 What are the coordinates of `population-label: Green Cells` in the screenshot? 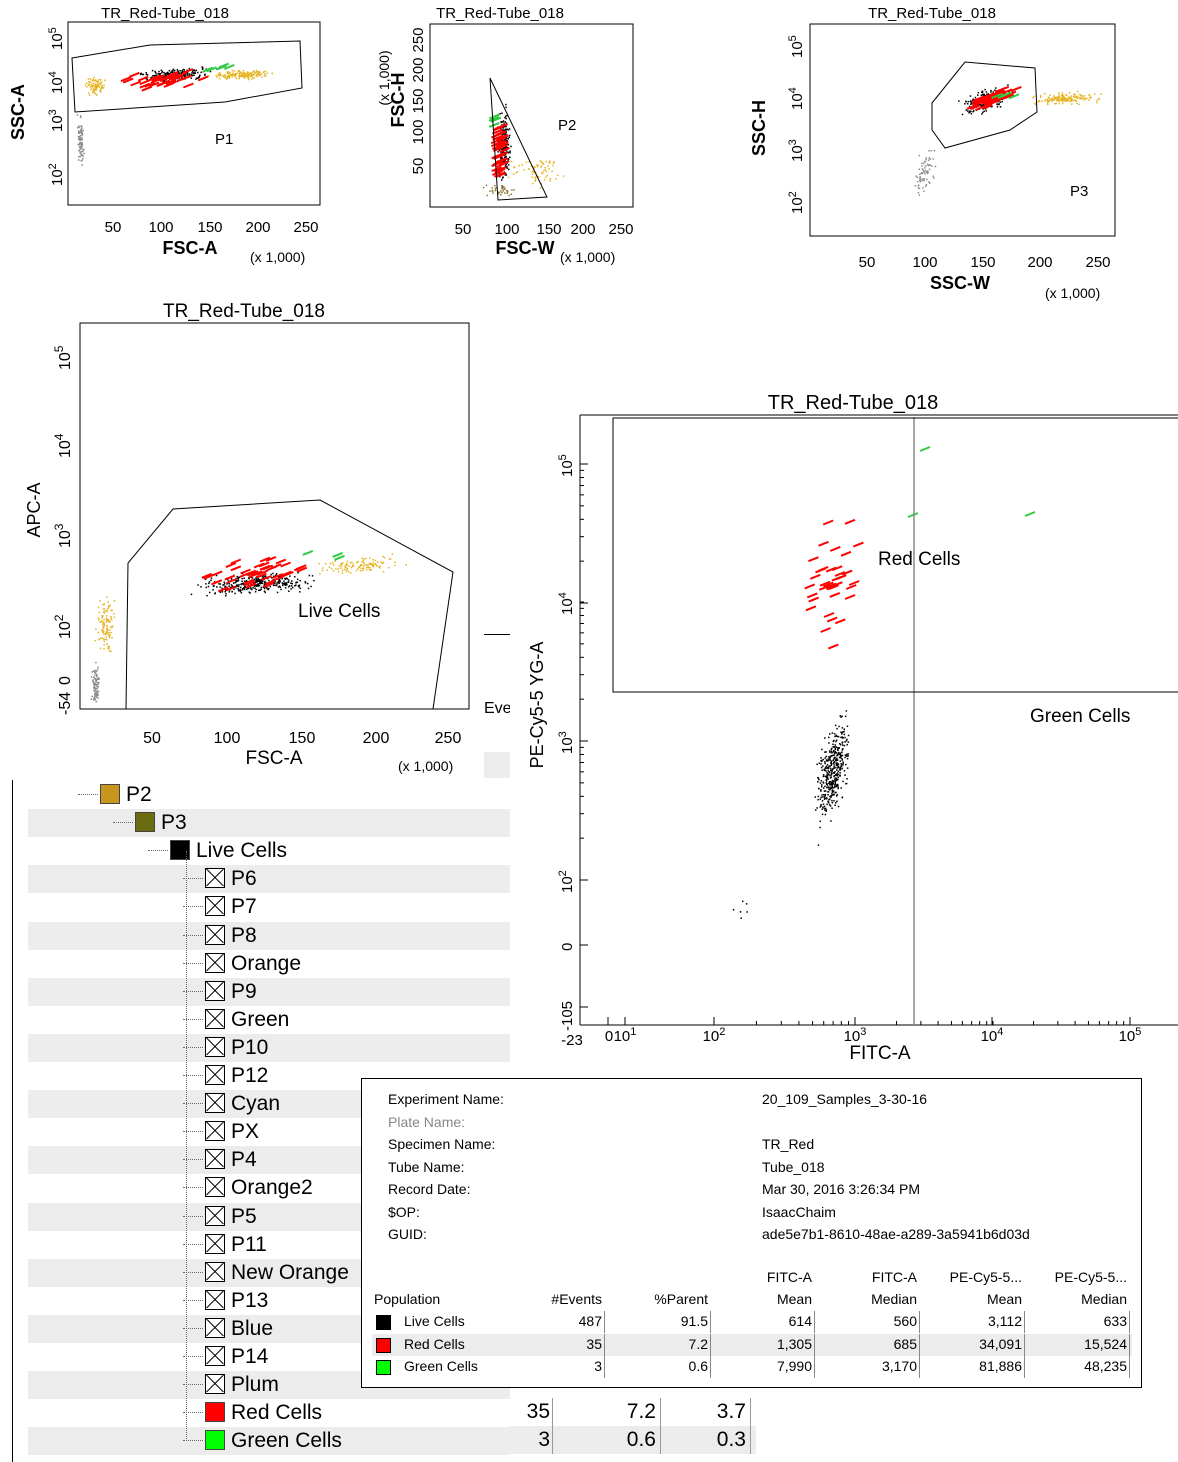 It's located at (286, 1441).